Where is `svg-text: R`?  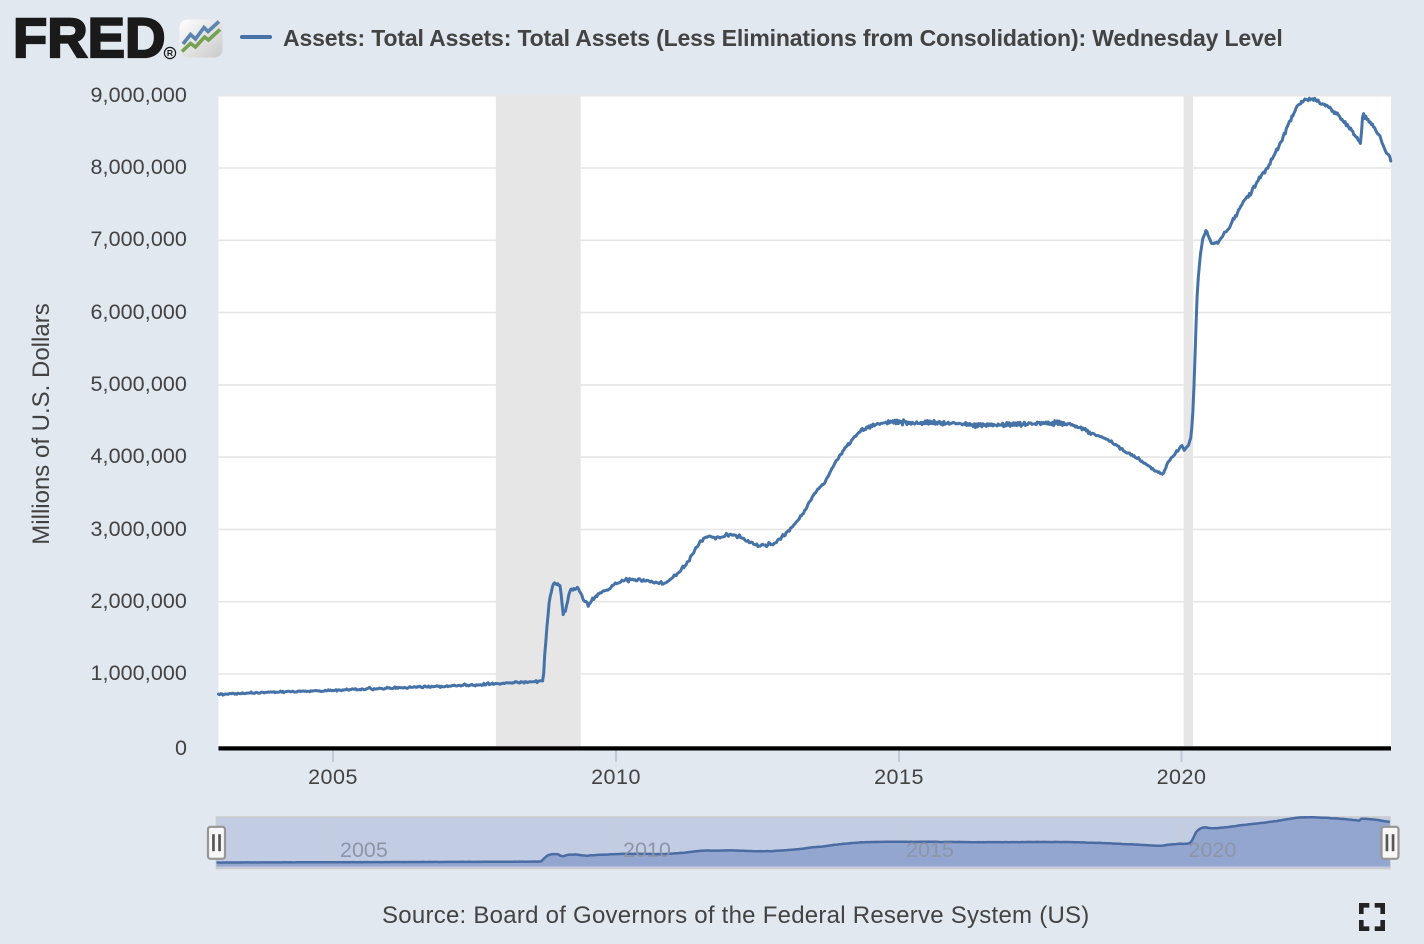
svg-text: R is located at coordinates (170, 53).